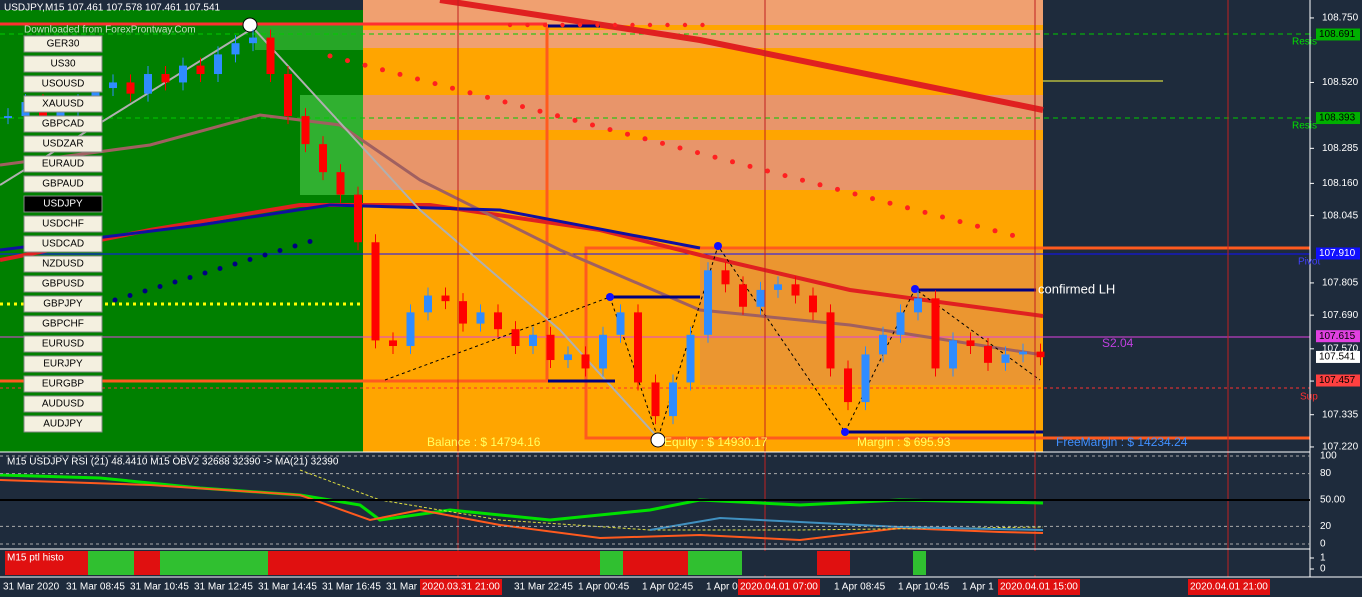 Image resolution: width=1362 pixels, height=597 pixels. What do you see at coordinates (350, 227) in the screenshot?
I see `moving-average` at bounding box center [350, 227].